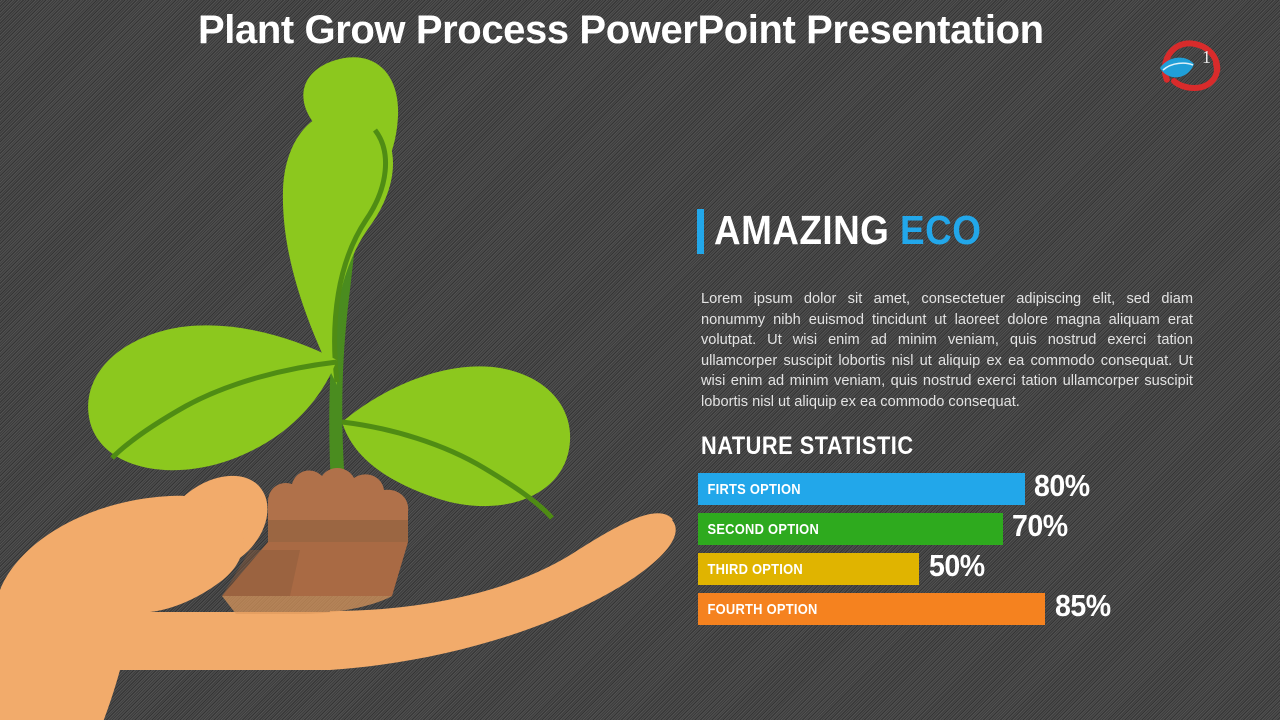 This screenshot has width=1280, height=720. What do you see at coordinates (871, 609) in the screenshot?
I see `bar-fill-fourth: FOURTH OPTION` at bounding box center [871, 609].